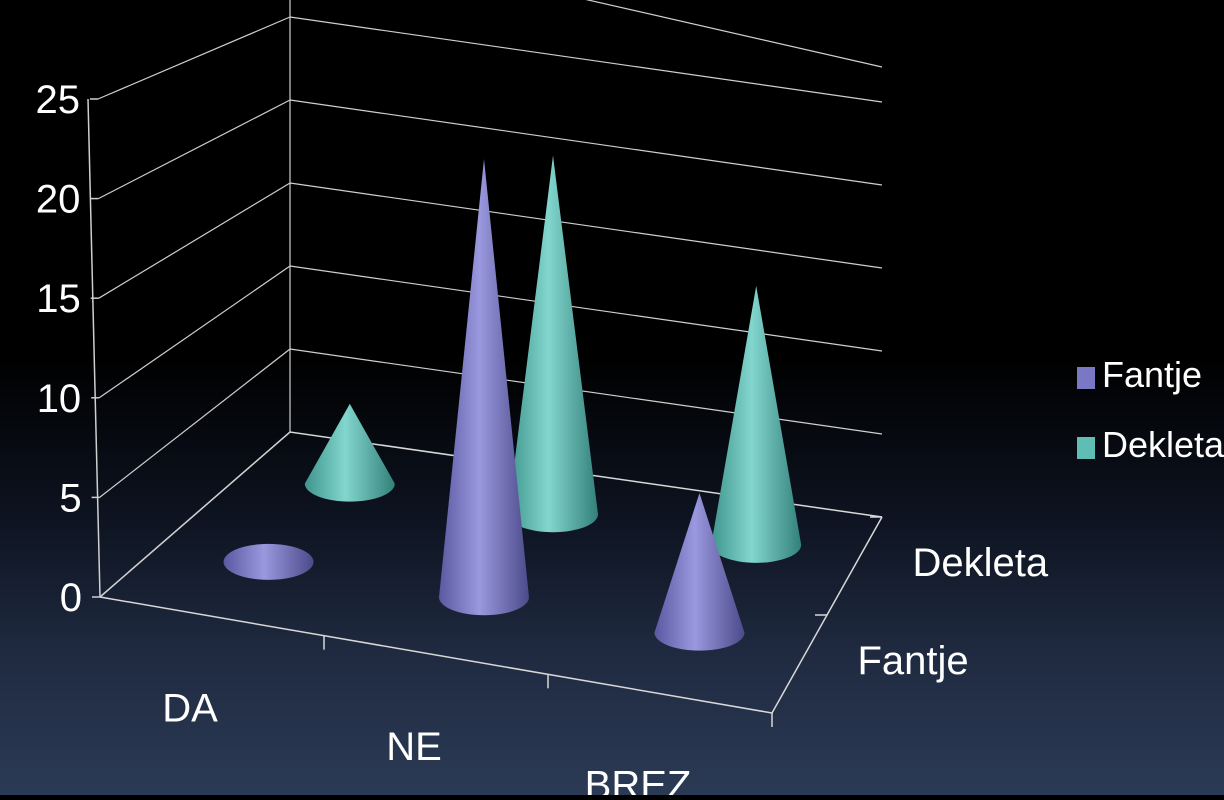 This screenshot has height=800, width=1224. What do you see at coordinates (913, 661) in the screenshot?
I see `depth-tick-label: Fantje` at bounding box center [913, 661].